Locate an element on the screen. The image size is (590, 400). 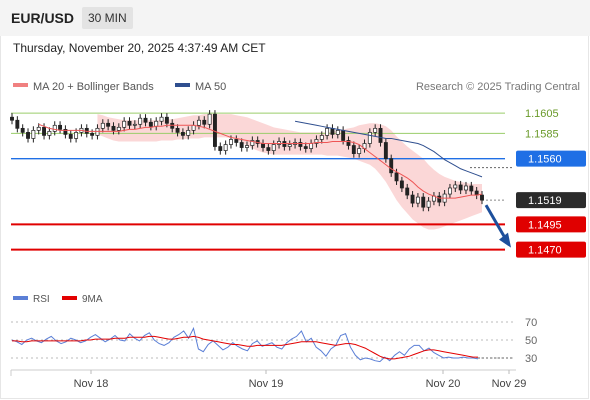
timeframe-button: 30 MIN is located at coordinates (107, 18).